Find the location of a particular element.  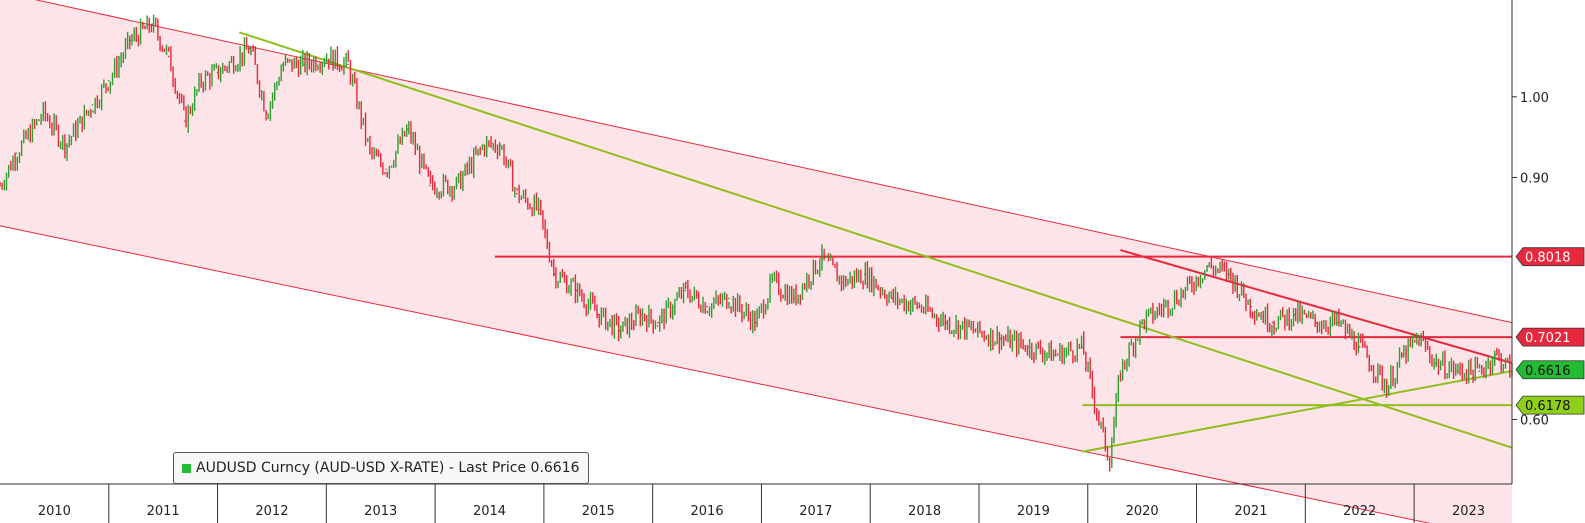

x-tick-label: 2023 is located at coordinates (1468, 511).